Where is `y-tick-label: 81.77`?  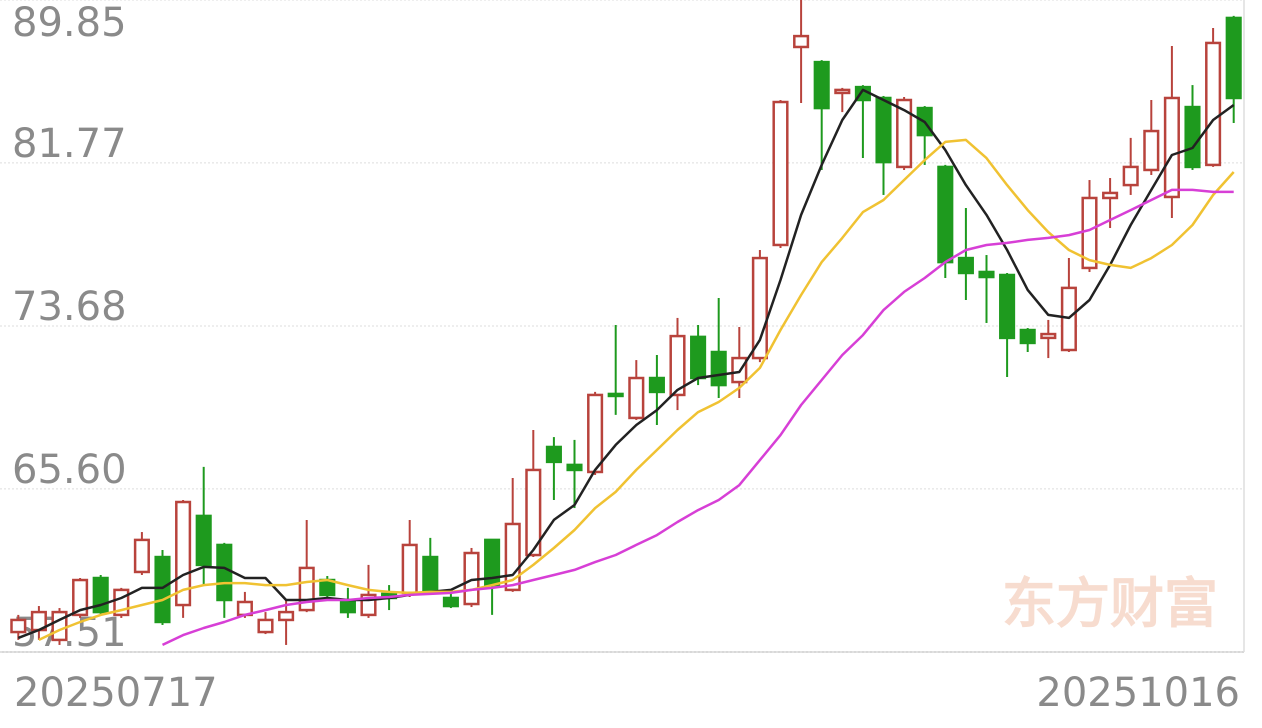 y-tick-label: 81.77 is located at coordinates (69, 144).